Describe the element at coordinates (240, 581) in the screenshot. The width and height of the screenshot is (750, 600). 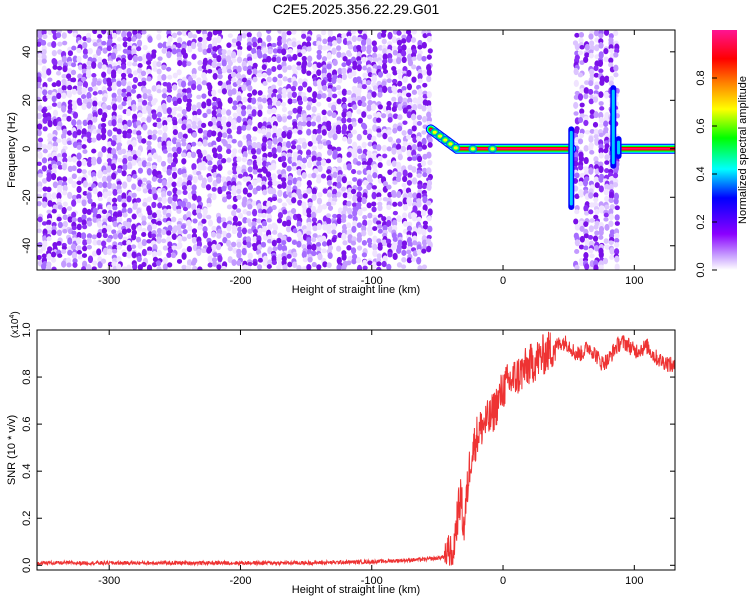
I see `snr-x-tick-label: -200` at that location.